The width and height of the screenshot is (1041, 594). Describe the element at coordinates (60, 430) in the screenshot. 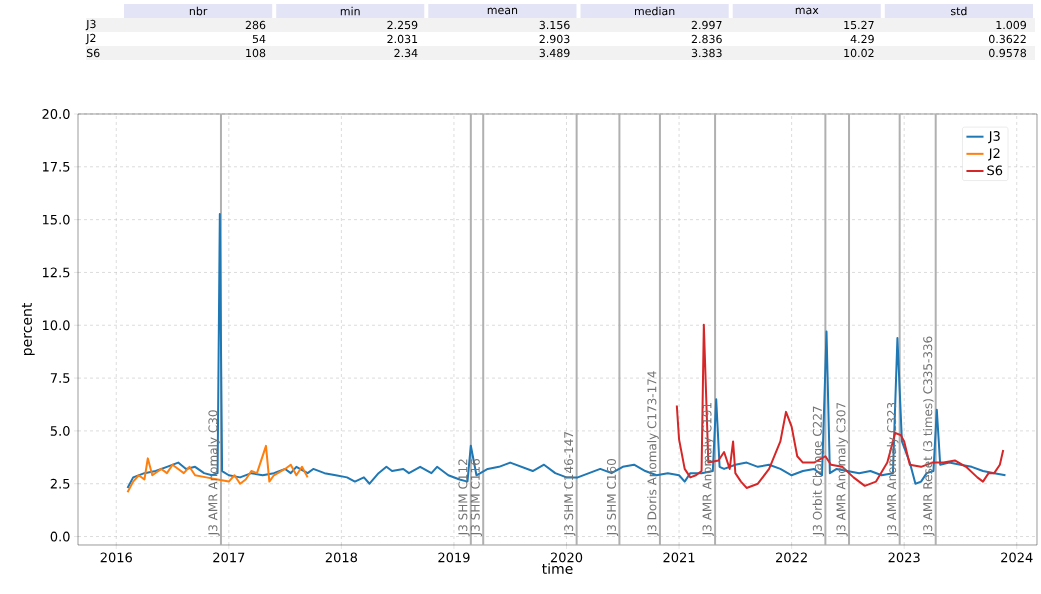

I see `y-tick-label: 5.0` at that location.